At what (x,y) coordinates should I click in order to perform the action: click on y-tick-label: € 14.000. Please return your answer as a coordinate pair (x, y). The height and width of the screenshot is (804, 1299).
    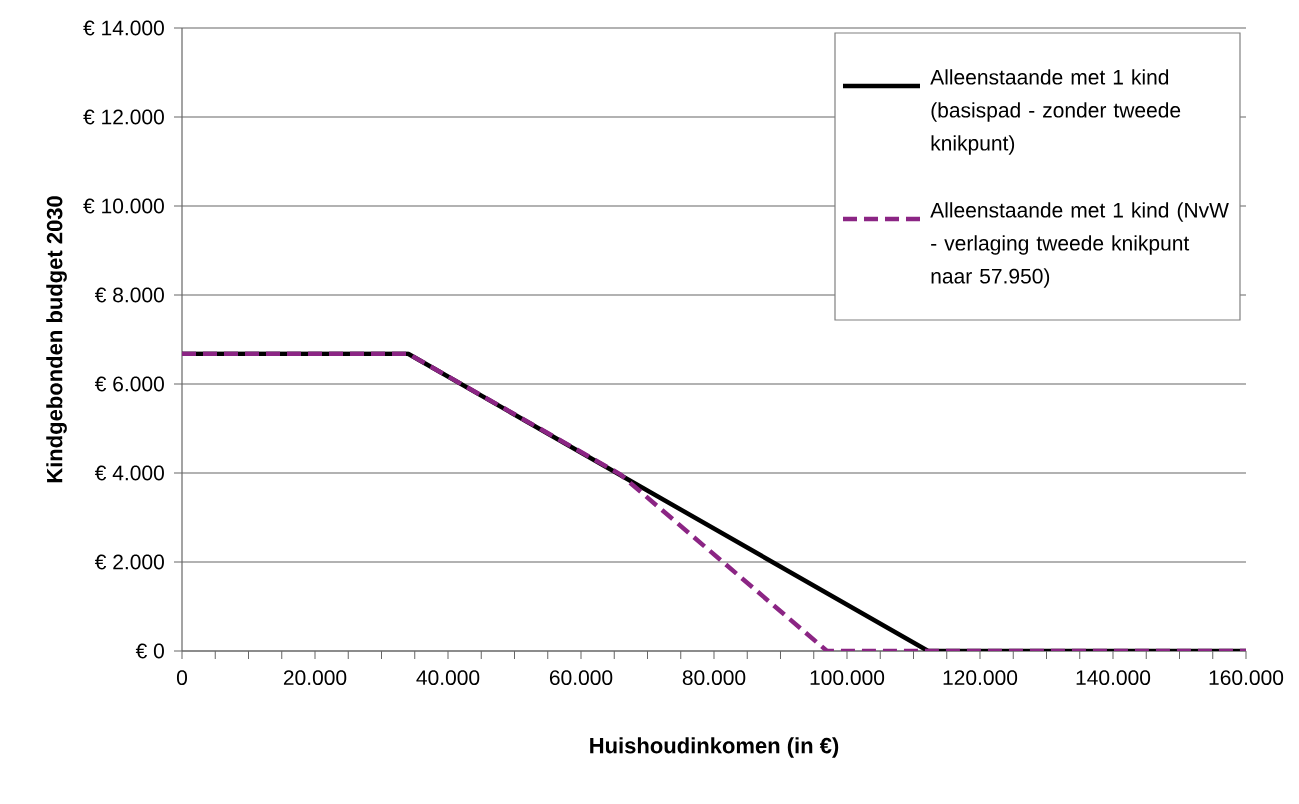
    Looking at the image, I should click on (123, 28).